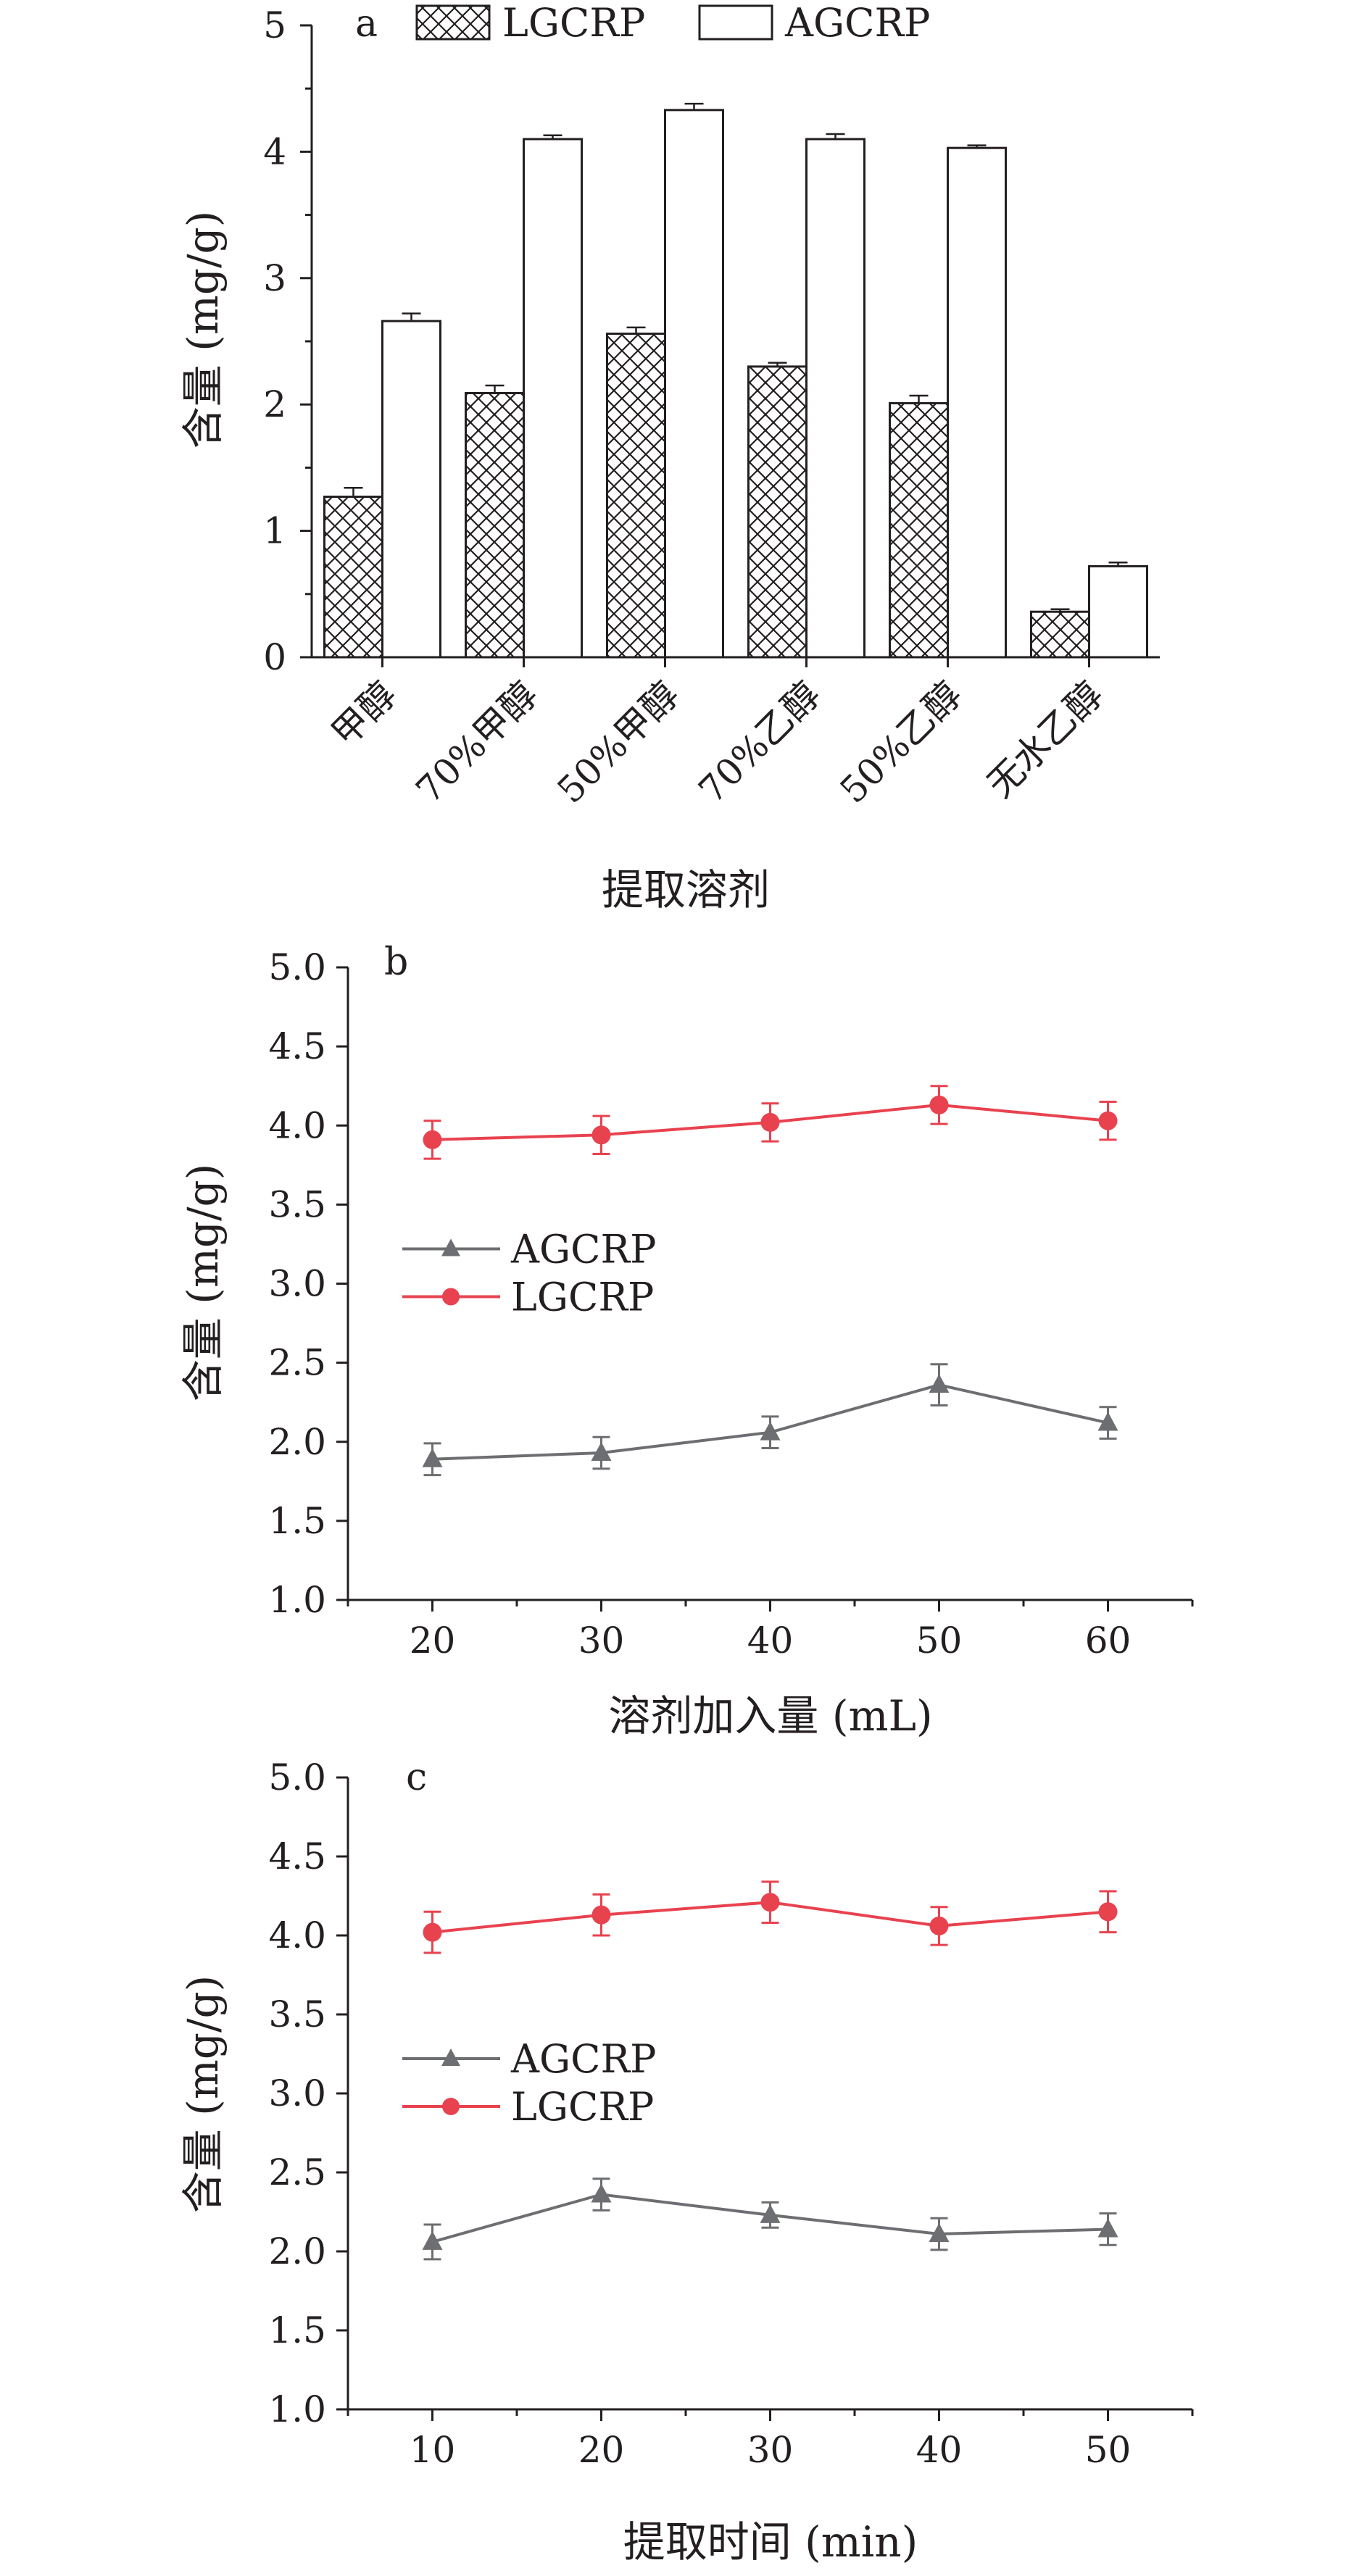 The image size is (1370, 2576). I want to click on panel-b-y-tick-label: 4.0, so click(297, 1125).